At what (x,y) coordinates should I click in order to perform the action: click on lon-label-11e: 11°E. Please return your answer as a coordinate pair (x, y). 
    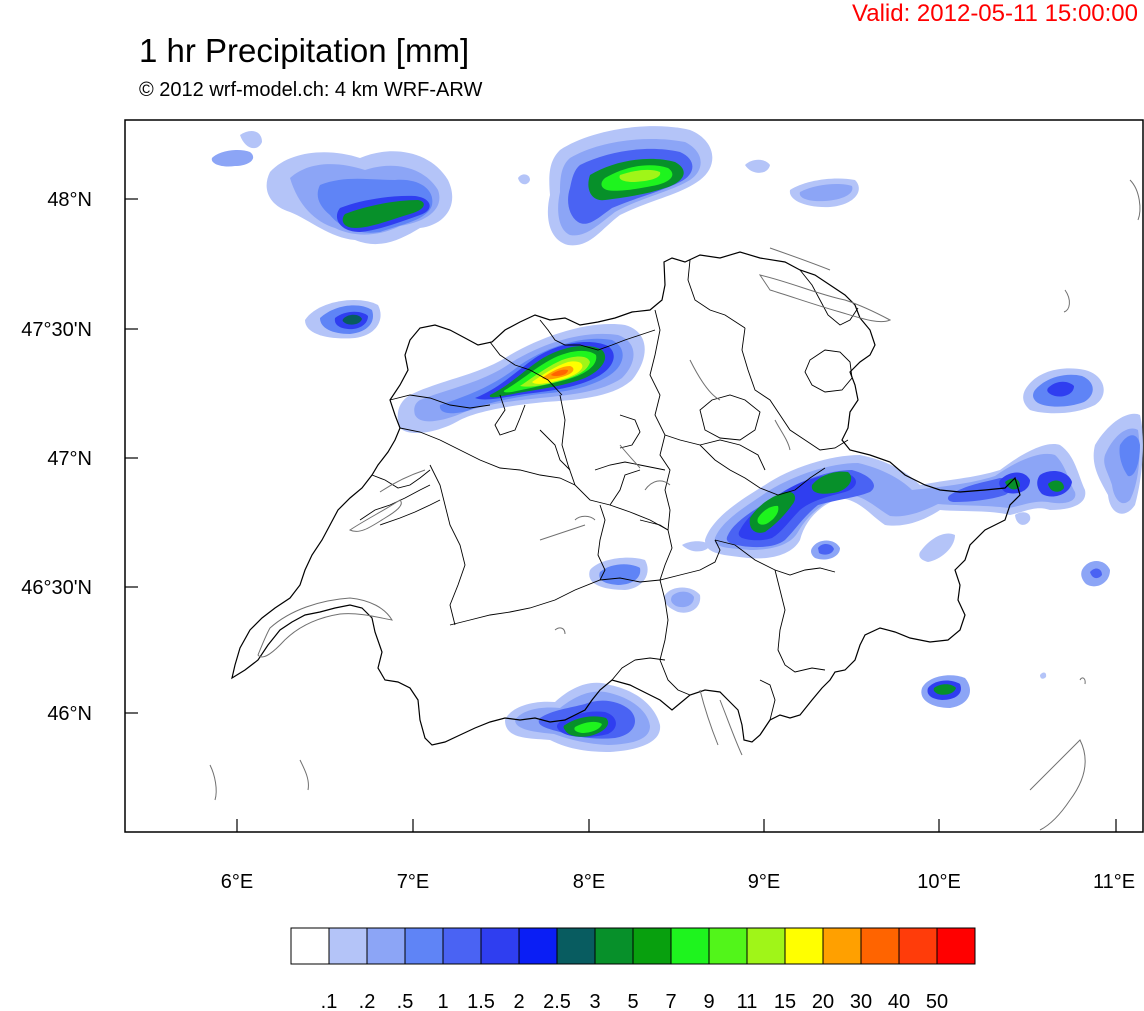
    Looking at the image, I should click on (1114, 882).